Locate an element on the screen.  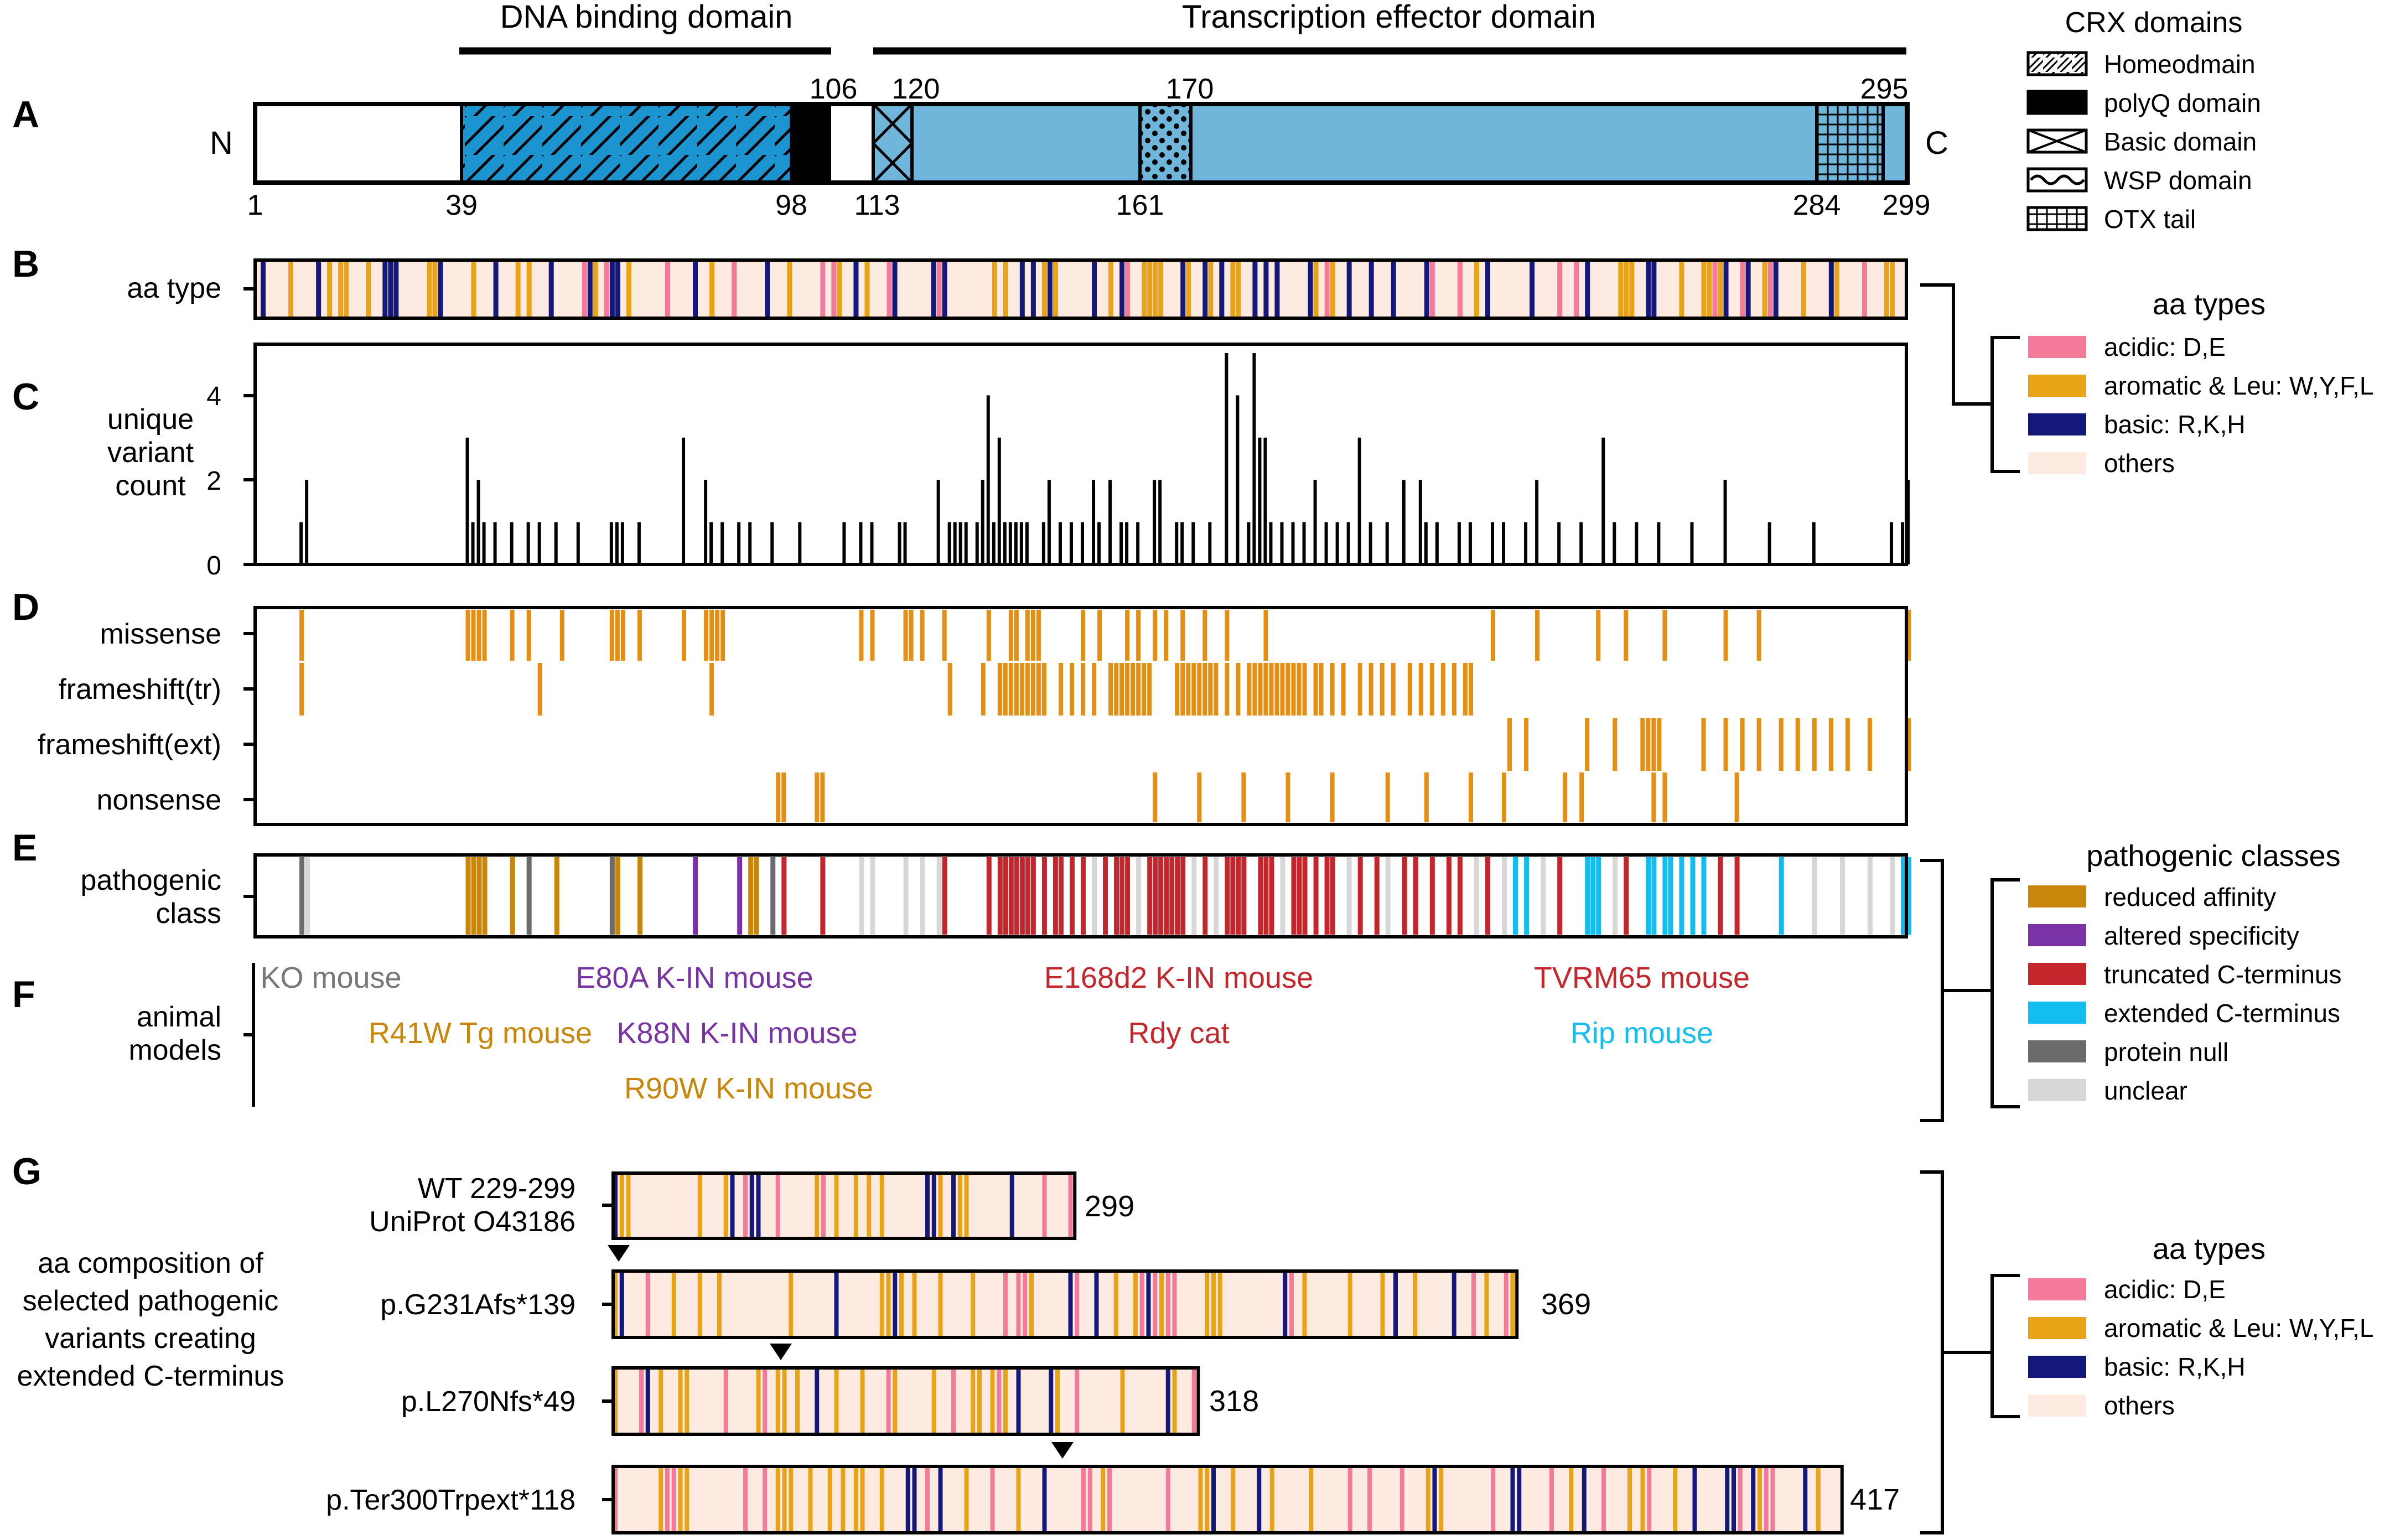
variant-ter300-label: p.Ter300Trpext*118 is located at coordinates (451, 1500).